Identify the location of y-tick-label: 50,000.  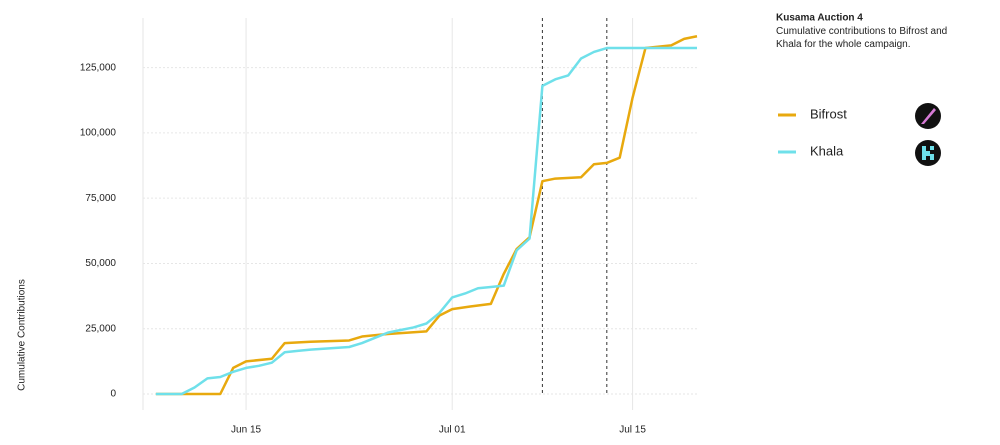
(100, 263).